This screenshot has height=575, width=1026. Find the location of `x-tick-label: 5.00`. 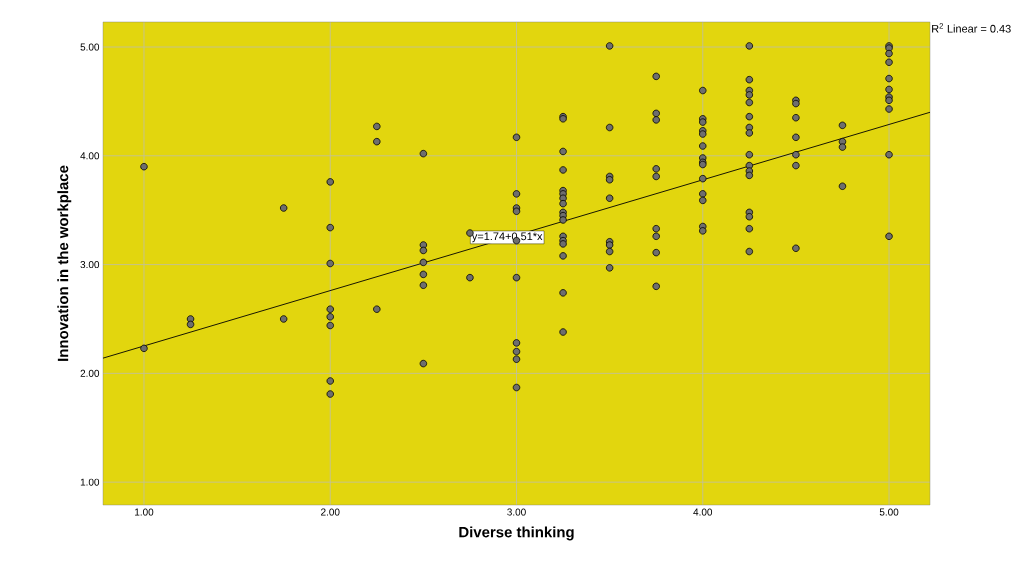

x-tick-label: 5.00 is located at coordinates (889, 512).